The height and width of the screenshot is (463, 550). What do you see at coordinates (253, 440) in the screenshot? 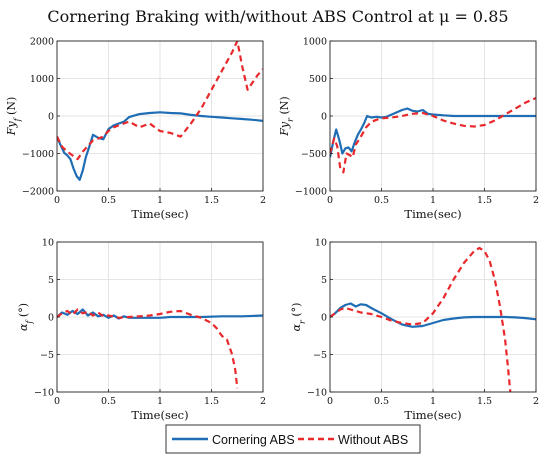
I see `legend-label-cornering-abs: Cornering ABS` at bounding box center [253, 440].